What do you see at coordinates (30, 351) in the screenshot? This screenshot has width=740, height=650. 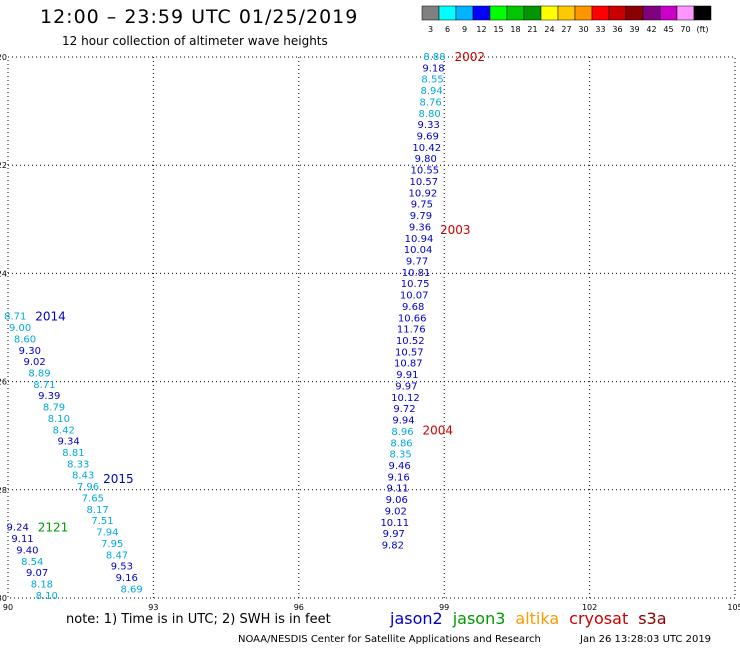 I see `wave-height-value: 9.30` at bounding box center [30, 351].